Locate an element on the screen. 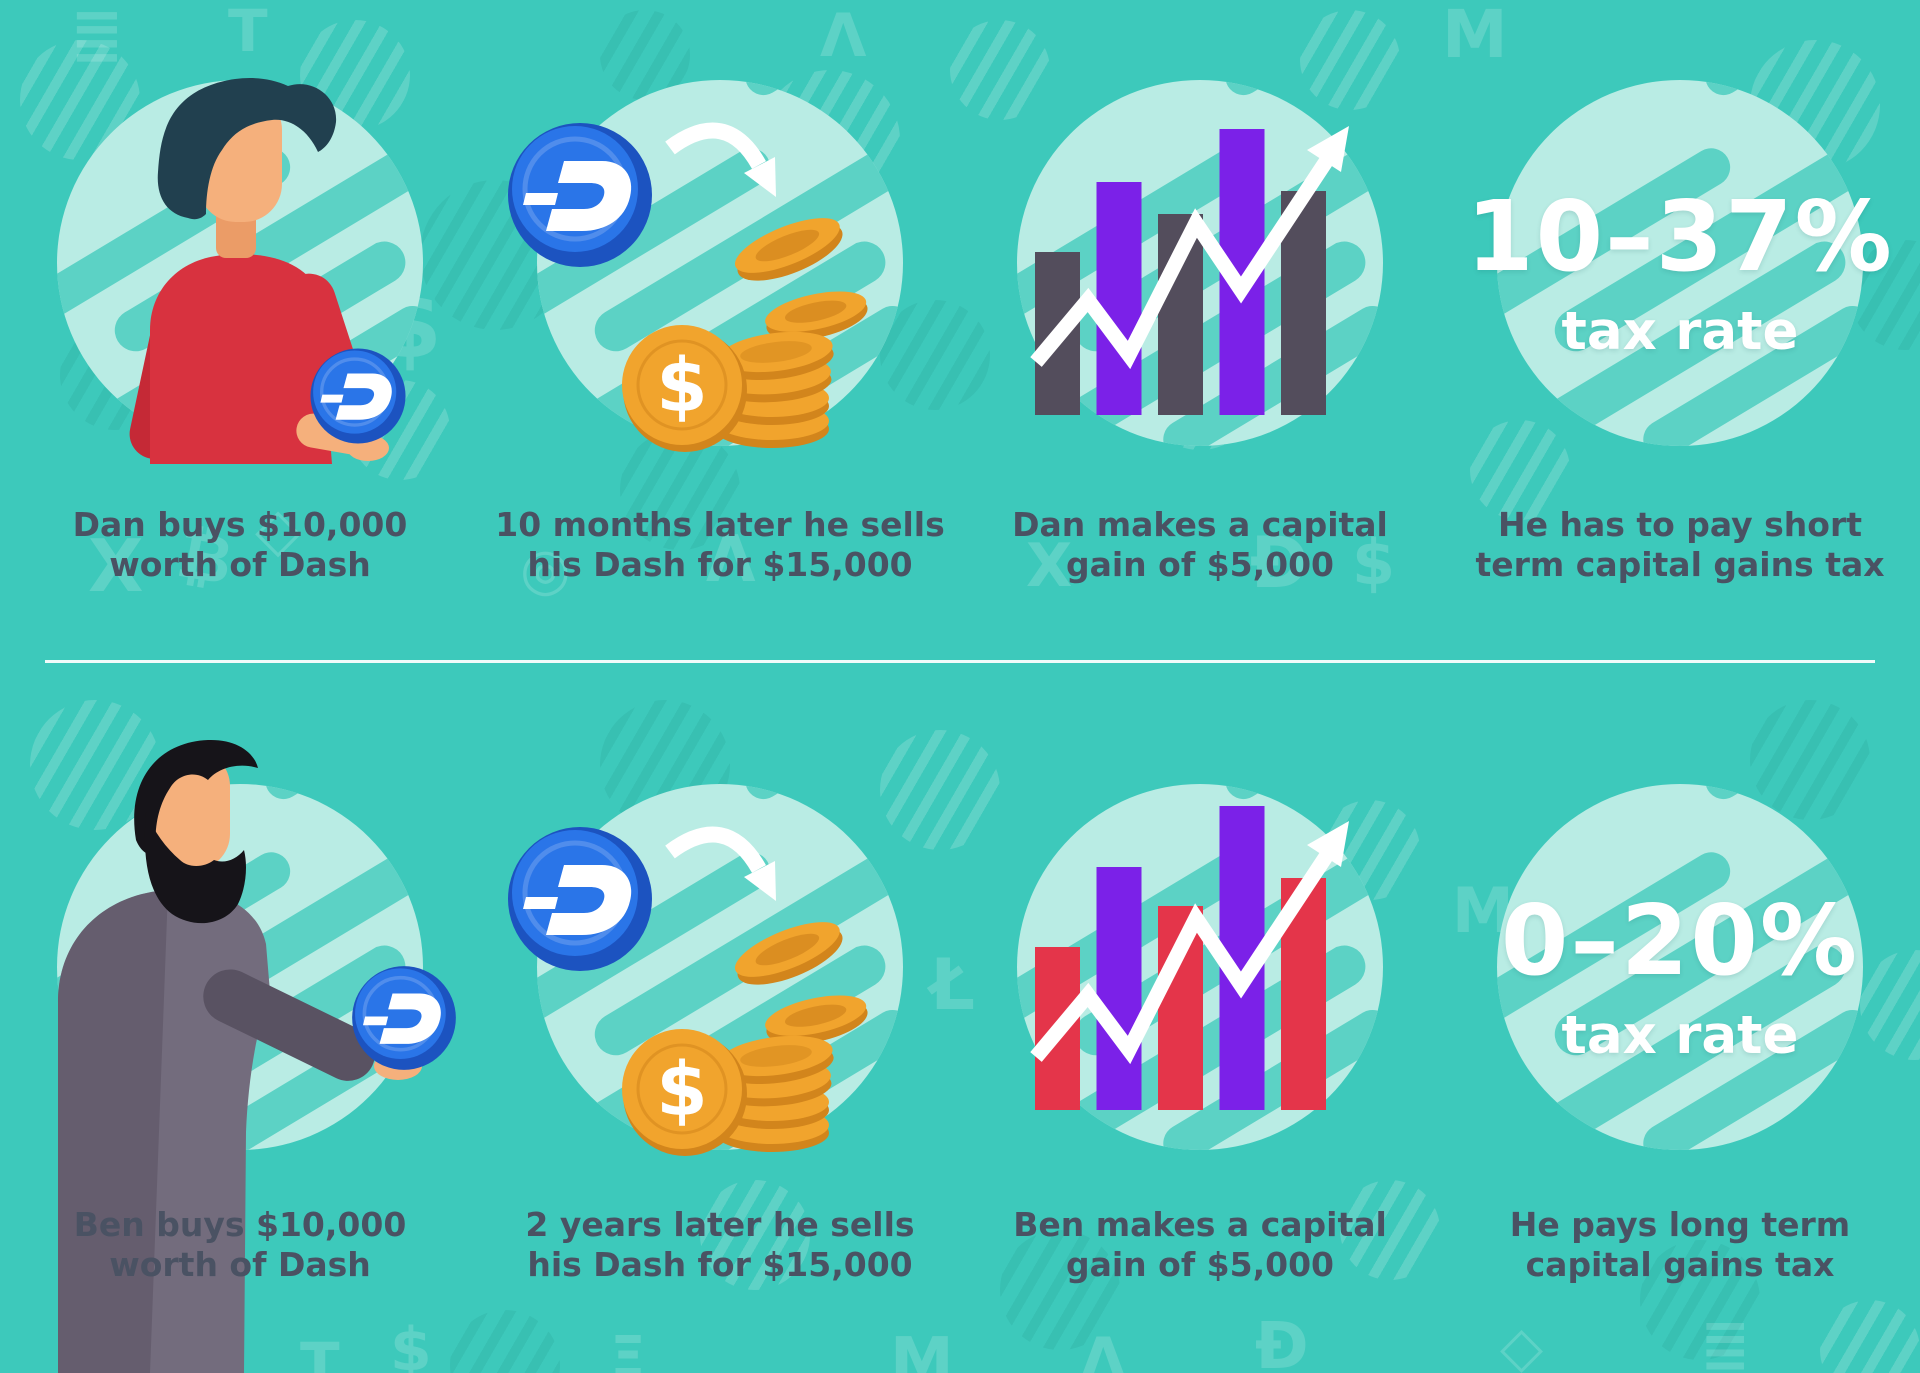 Image resolution: width=1920 pixels, height=1373 pixels. tax-rate-value: 10–37% is located at coordinates (1680, 236).